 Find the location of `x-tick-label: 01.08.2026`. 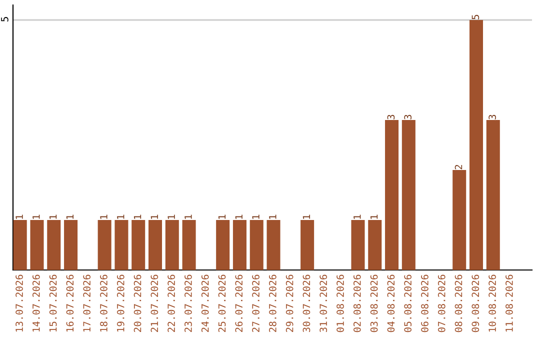

x-tick-label: 01.08.2026 is located at coordinates (340, 303).